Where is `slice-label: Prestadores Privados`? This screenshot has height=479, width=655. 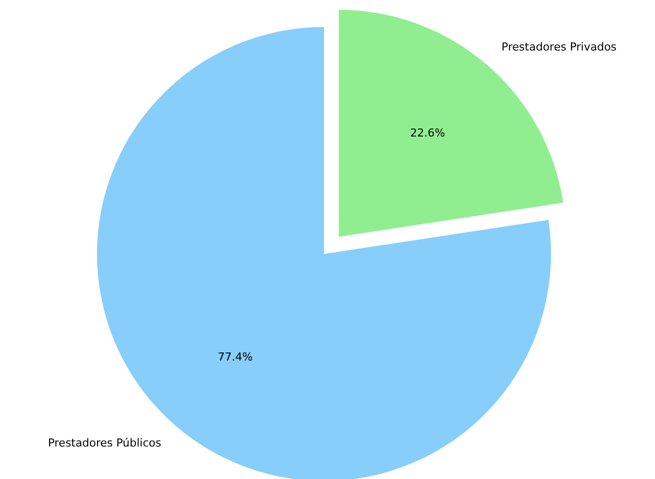
slice-label: Prestadores Privados is located at coordinates (559, 47).